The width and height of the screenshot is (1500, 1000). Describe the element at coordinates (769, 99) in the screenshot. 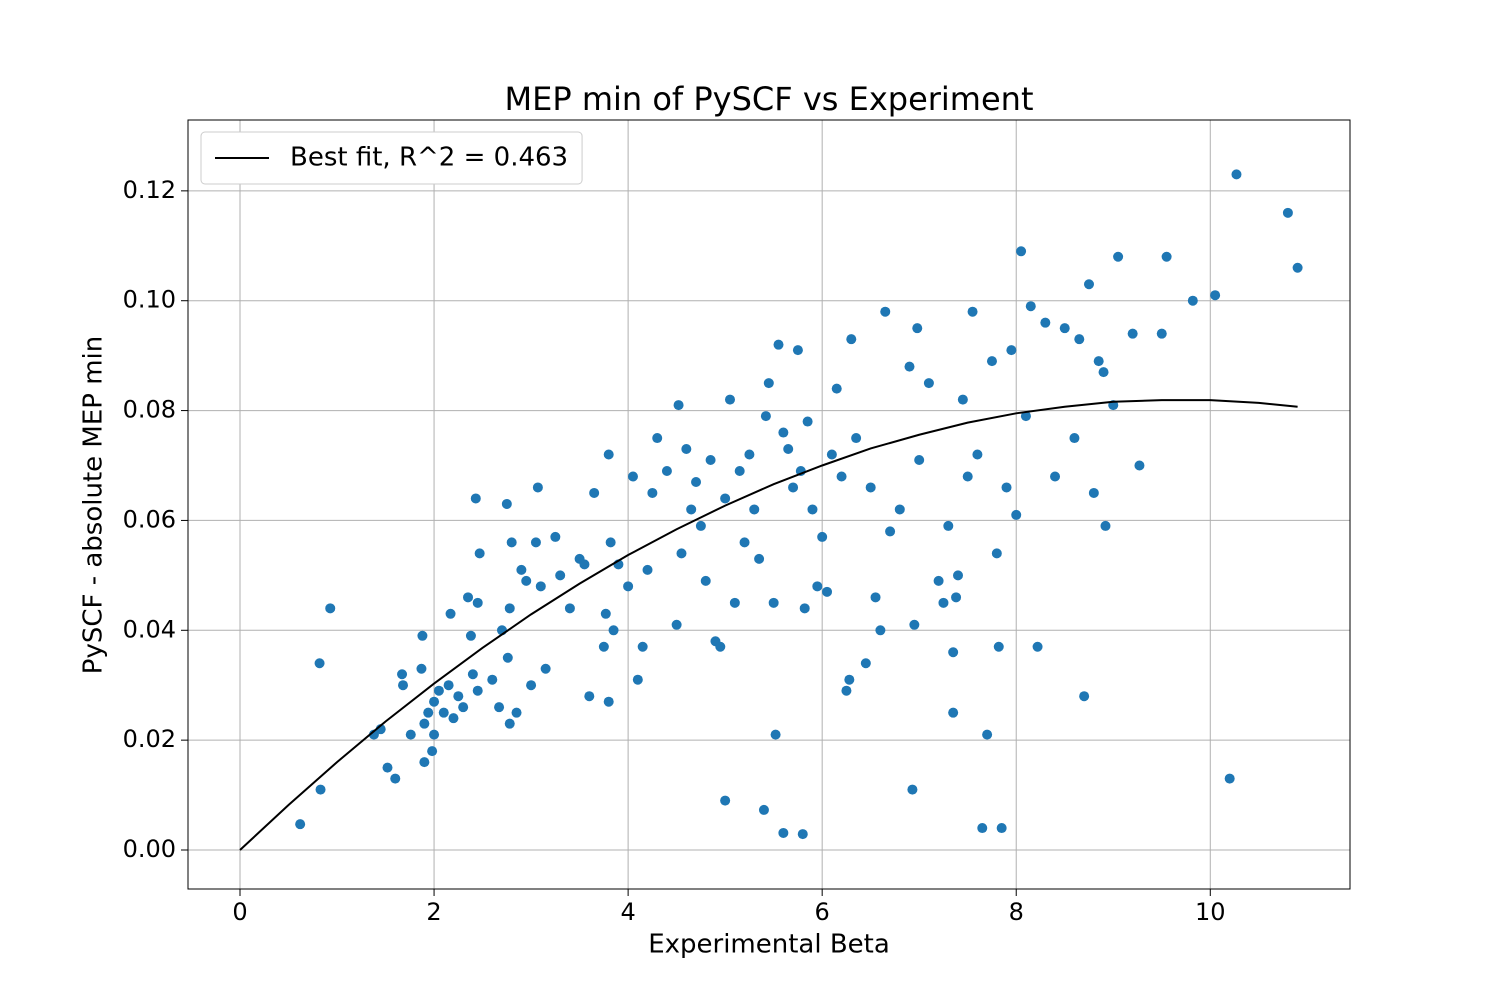

I see `chart-title: MEP min of PySCF vs Experiment` at that location.